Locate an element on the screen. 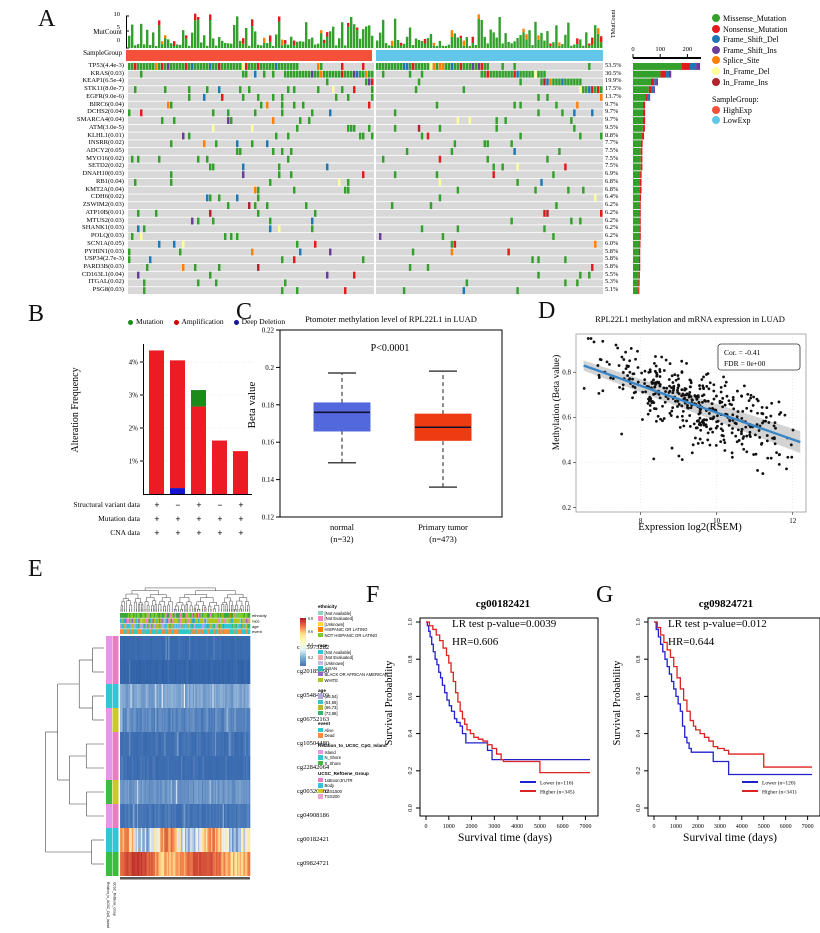 The image size is (820, 933). gene-percent: 13.7% is located at coordinates (613, 96).